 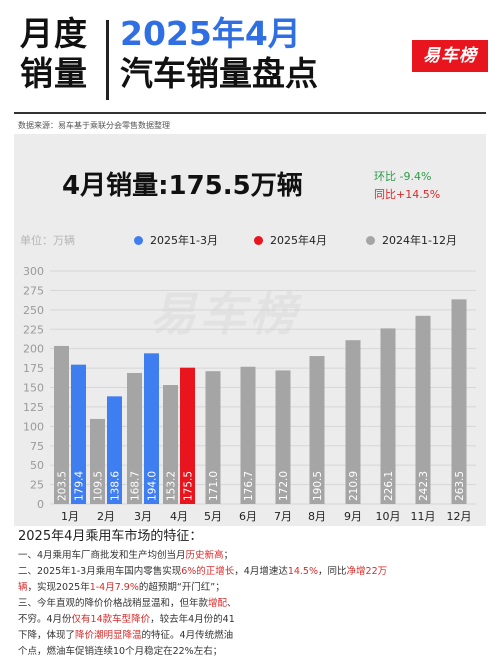 What do you see at coordinates (107, 60) in the screenshot?
I see `header-divider` at bounding box center [107, 60].